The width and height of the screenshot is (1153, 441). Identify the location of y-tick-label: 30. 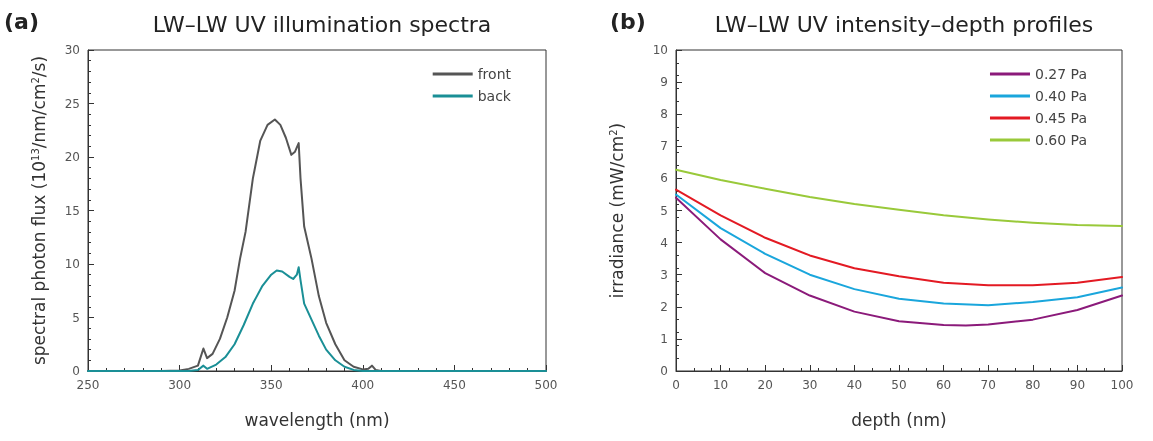
(72, 50).